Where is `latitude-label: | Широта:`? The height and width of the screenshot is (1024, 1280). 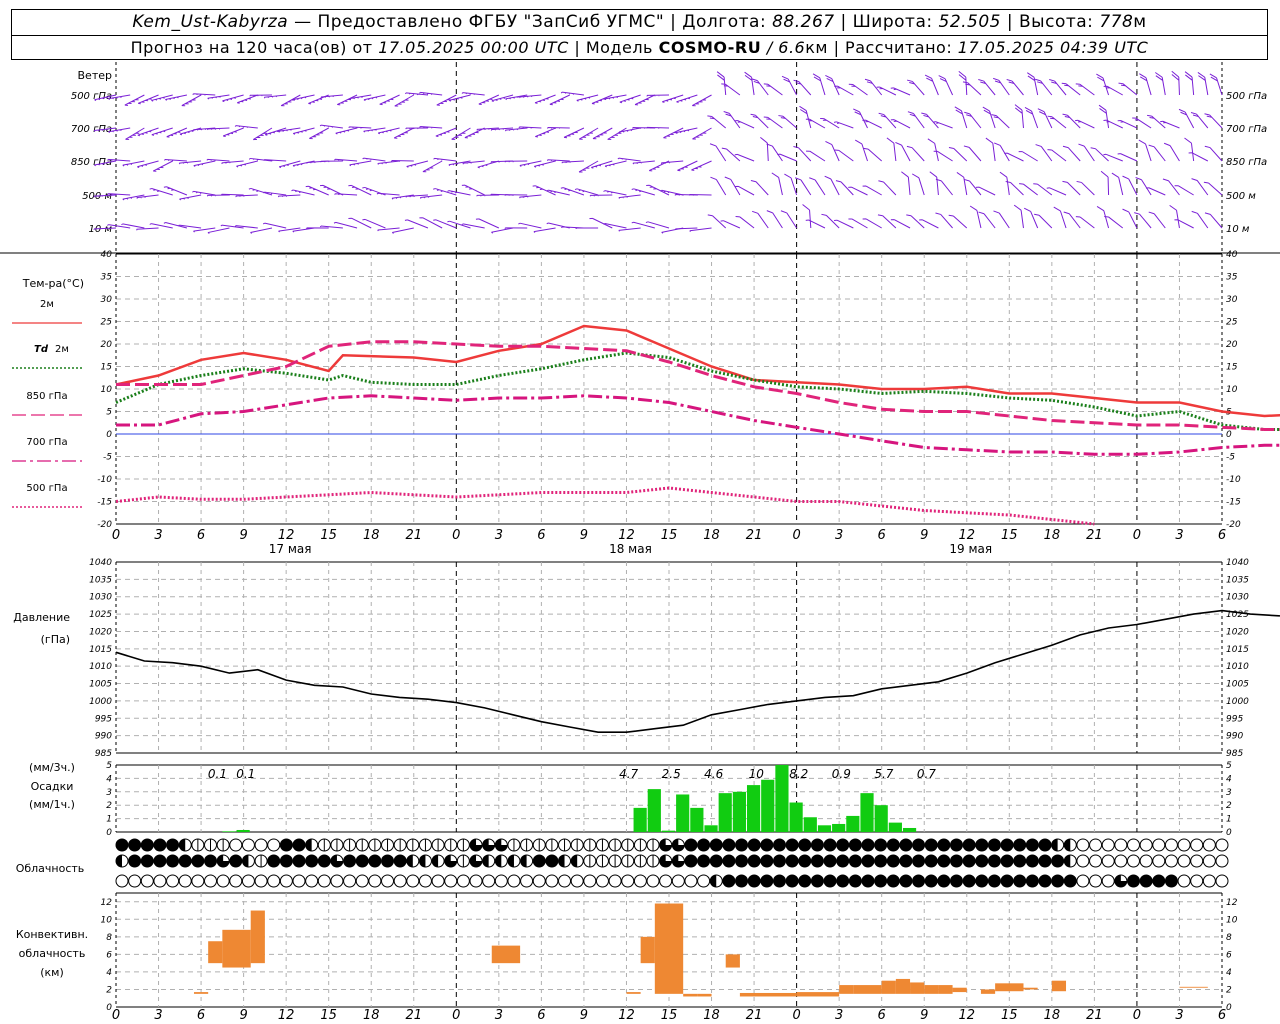
latitude-label: | Широта: is located at coordinates (886, 22).